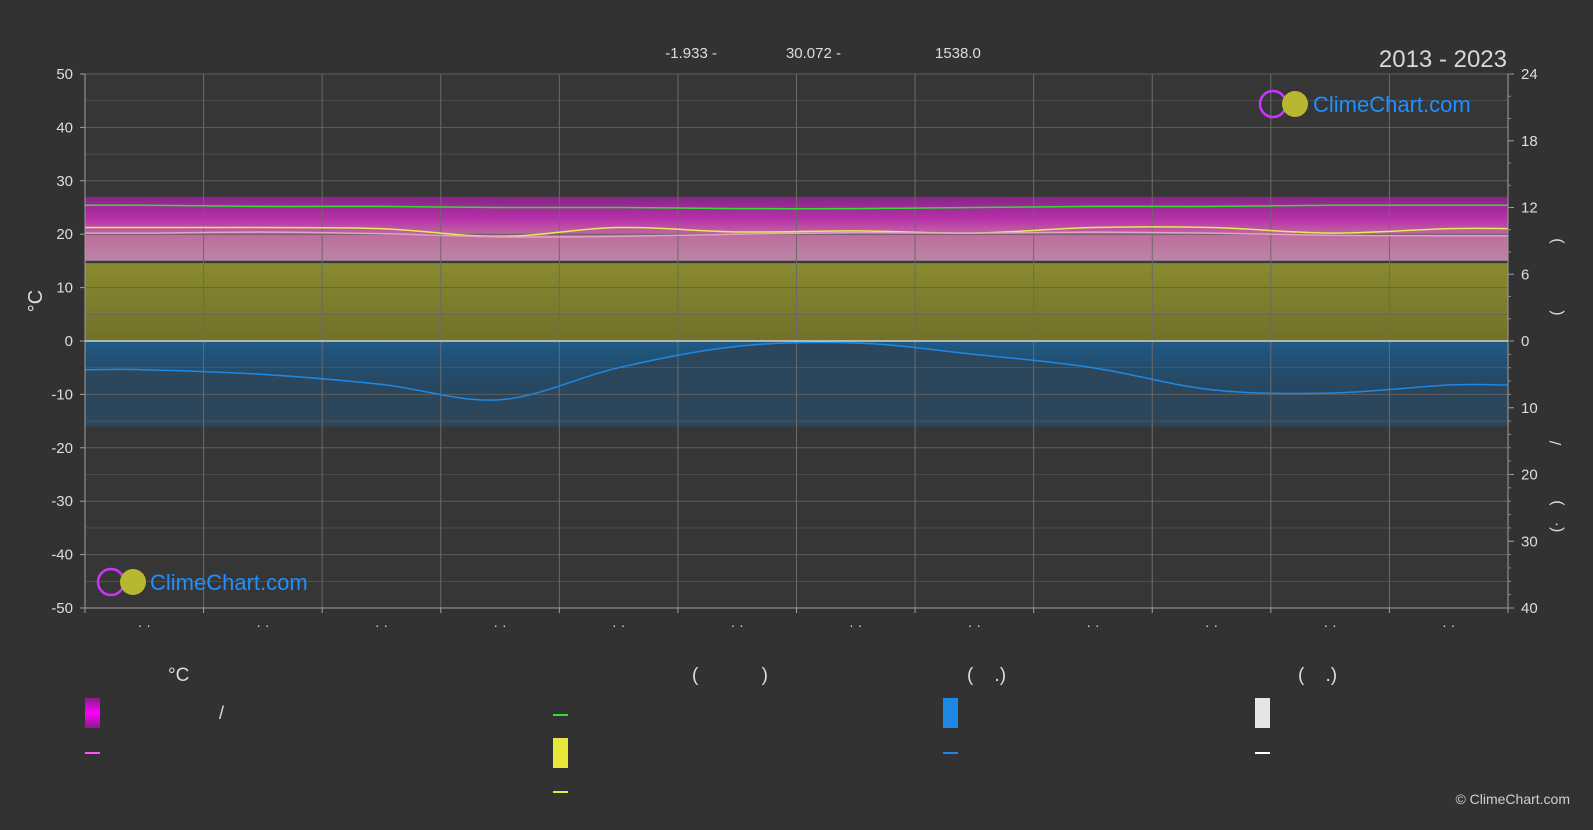 The height and width of the screenshot is (830, 1593). What do you see at coordinates (1529, 141) in the screenshot?
I see `right-tick-label: 18` at bounding box center [1529, 141].